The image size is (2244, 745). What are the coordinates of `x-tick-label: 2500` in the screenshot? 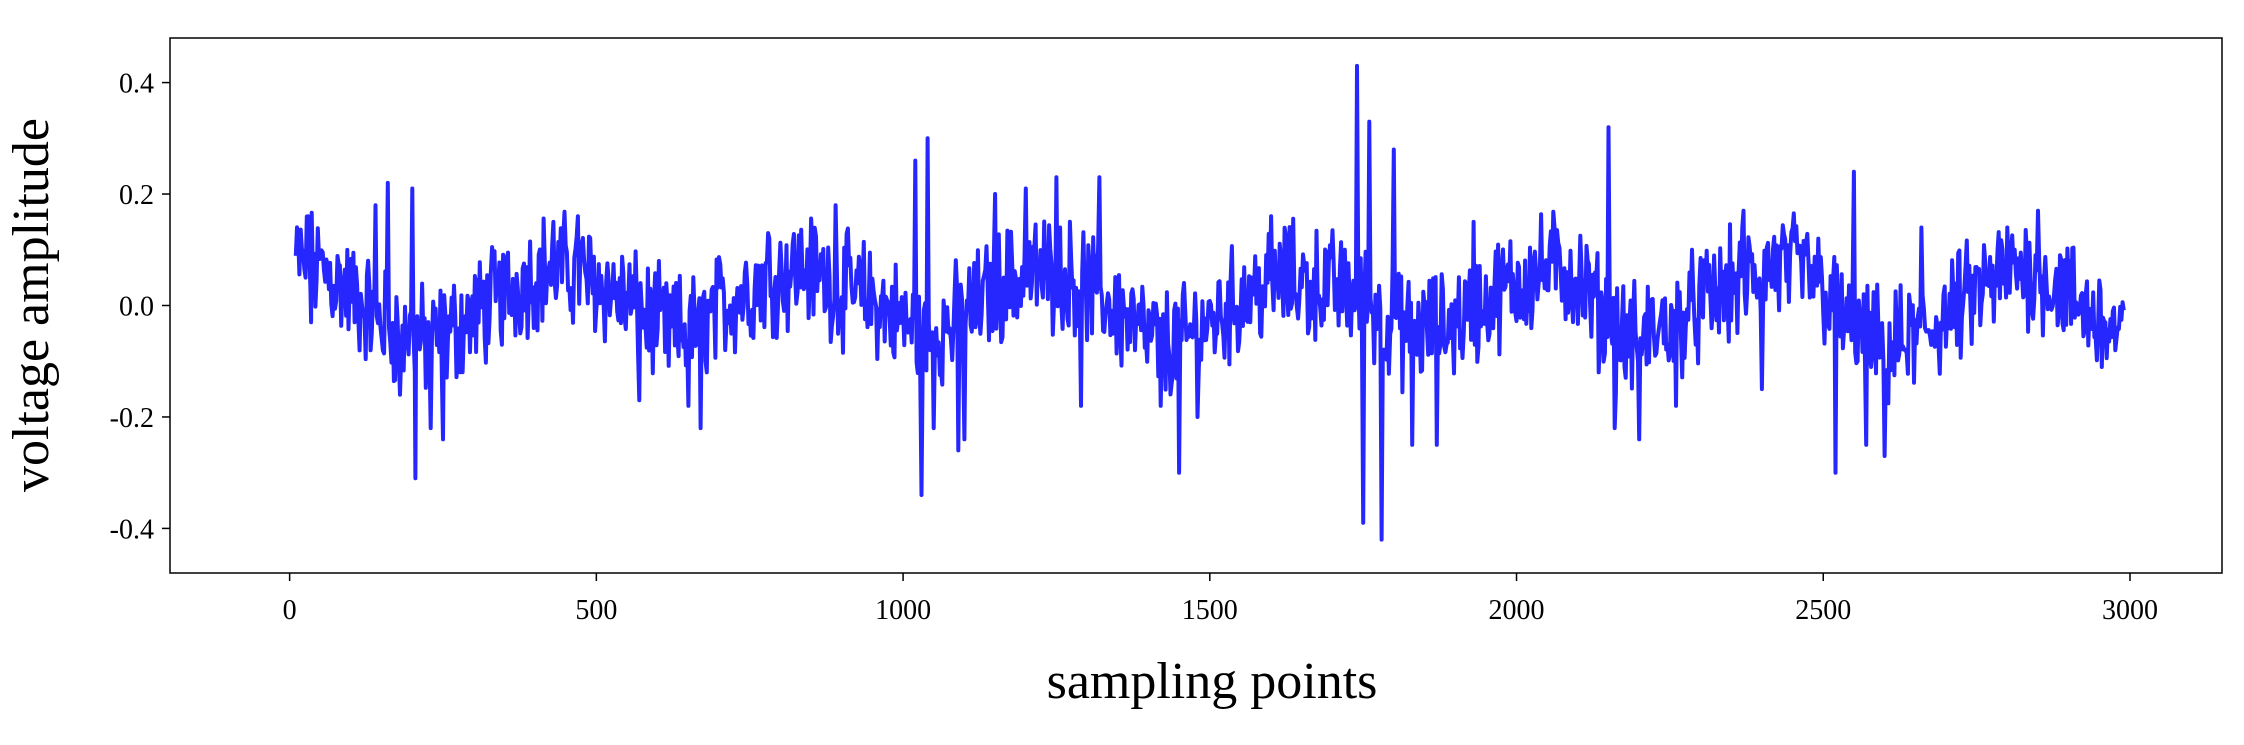 It's located at (1823, 610).